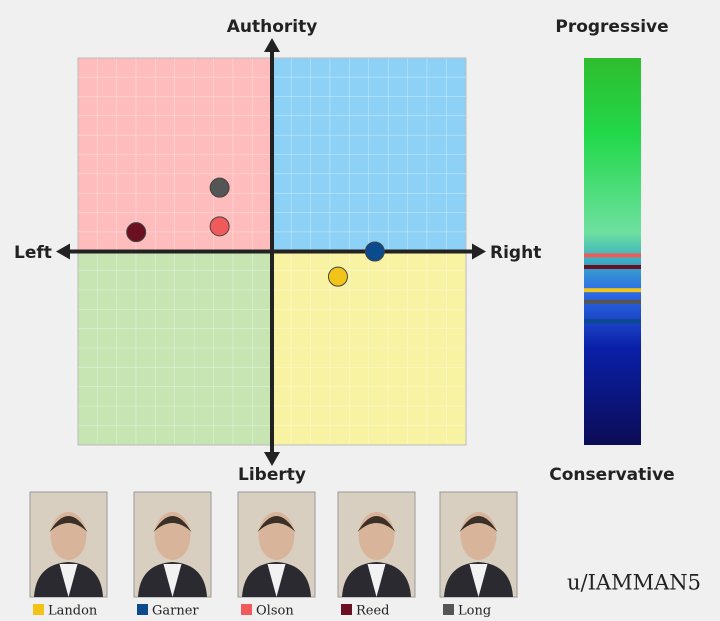 The width and height of the screenshot is (720, 621). What do you see at coordinates (275, 611) in the screenshot?
I see `legend-label: Olson` at bounding box center [275, 611].